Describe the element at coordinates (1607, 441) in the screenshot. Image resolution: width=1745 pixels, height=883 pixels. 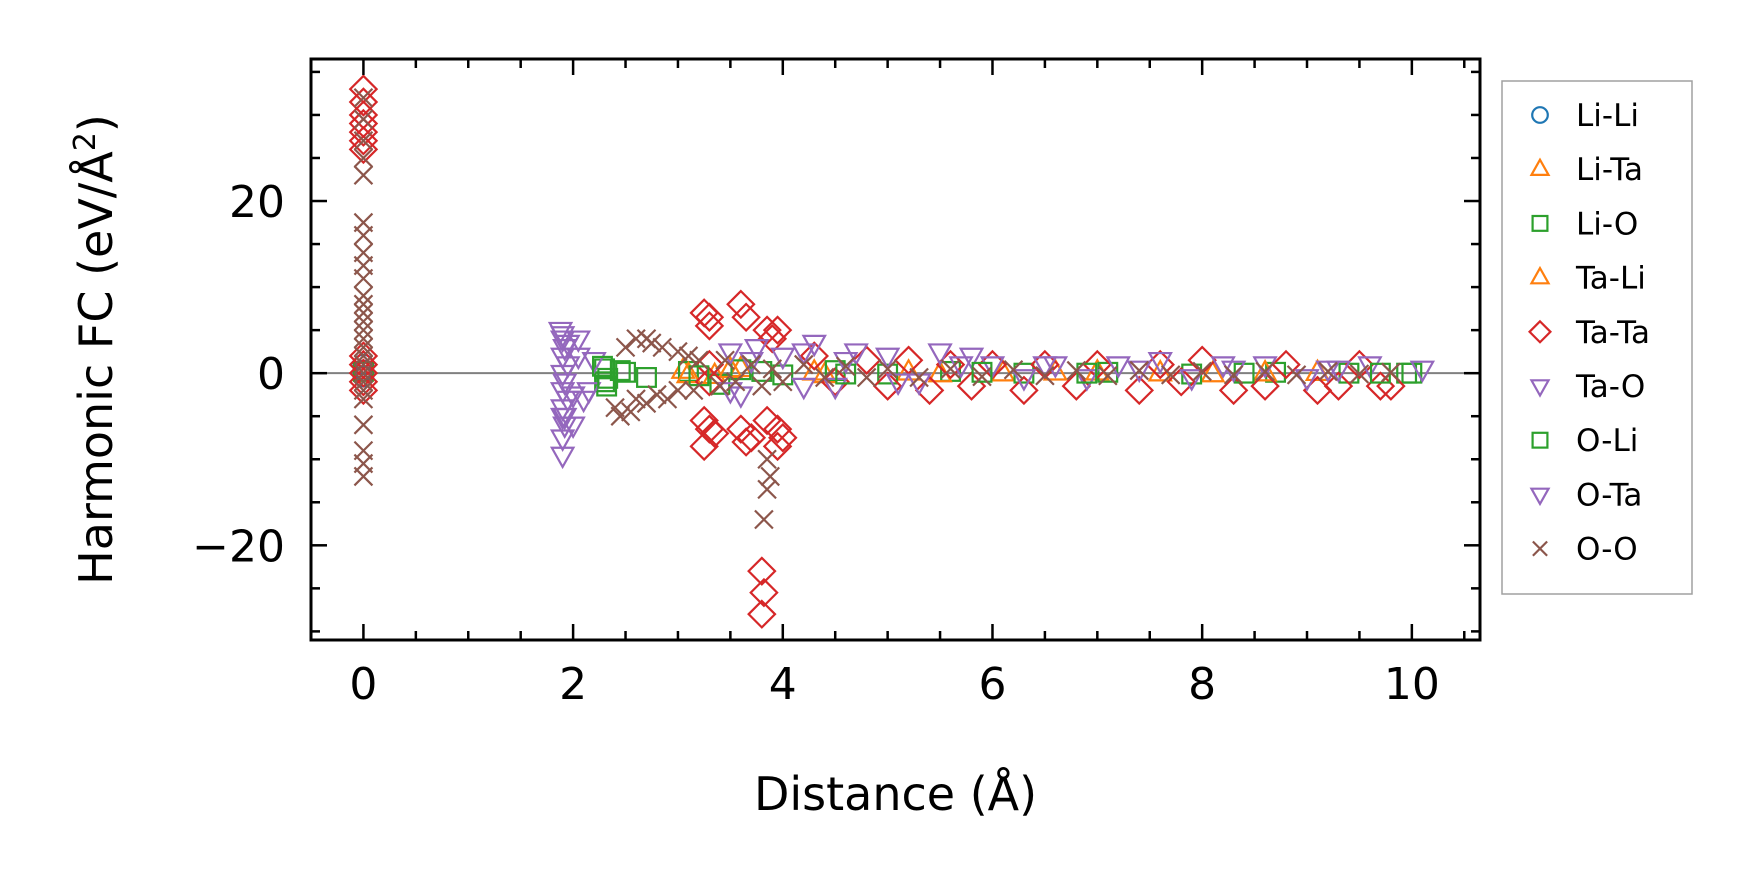
I see `legend-label-o-li: O-Li` at that location.